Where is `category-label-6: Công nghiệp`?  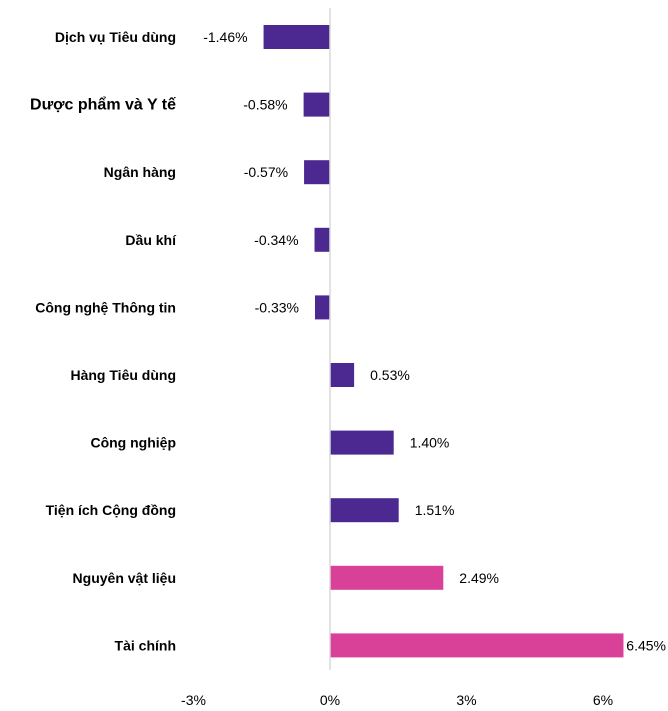
category-label-6: Công nghiệp is located at coordinates (133, 443).